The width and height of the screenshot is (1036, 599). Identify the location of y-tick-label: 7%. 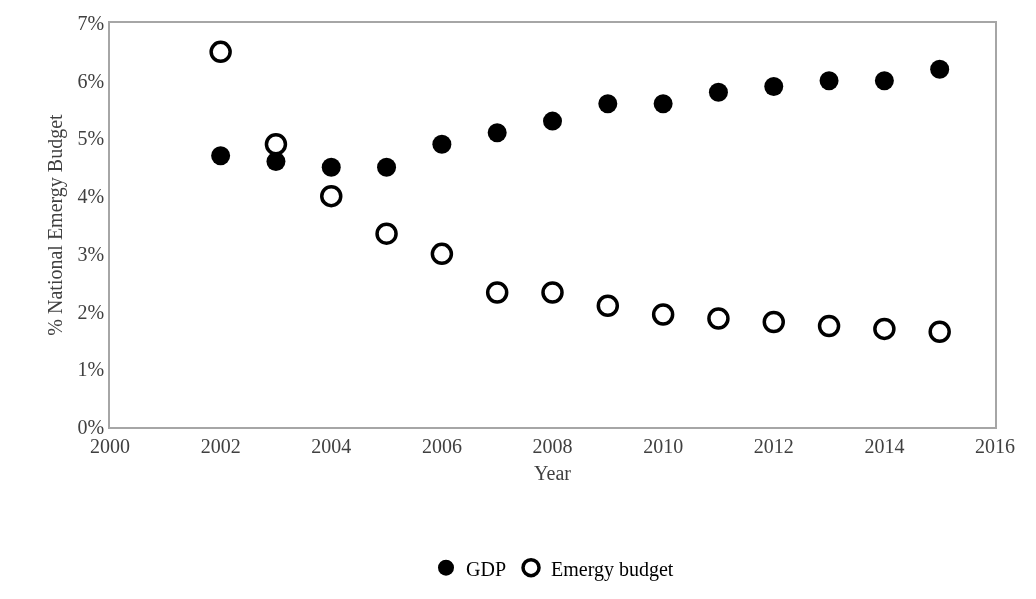
(91, 23).